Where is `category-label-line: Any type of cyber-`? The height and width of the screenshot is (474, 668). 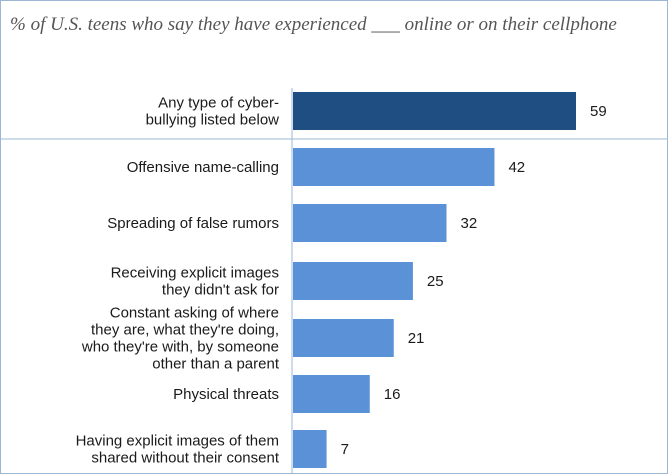 category-label-line: Any type of cyber- is located at coordinates (218, 103).